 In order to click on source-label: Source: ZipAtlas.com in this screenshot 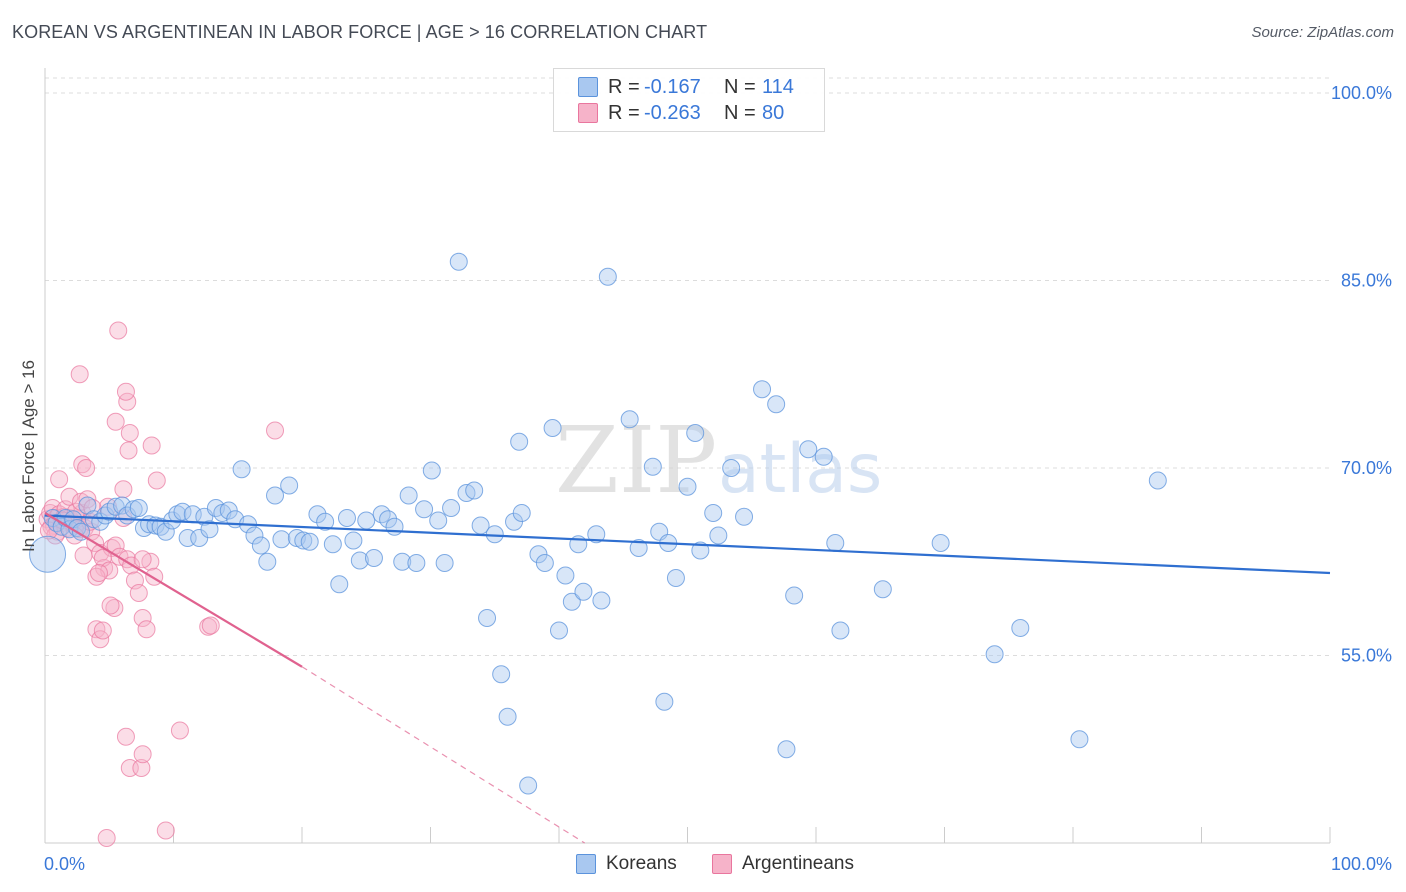, I will do `click(1322, 32)`.